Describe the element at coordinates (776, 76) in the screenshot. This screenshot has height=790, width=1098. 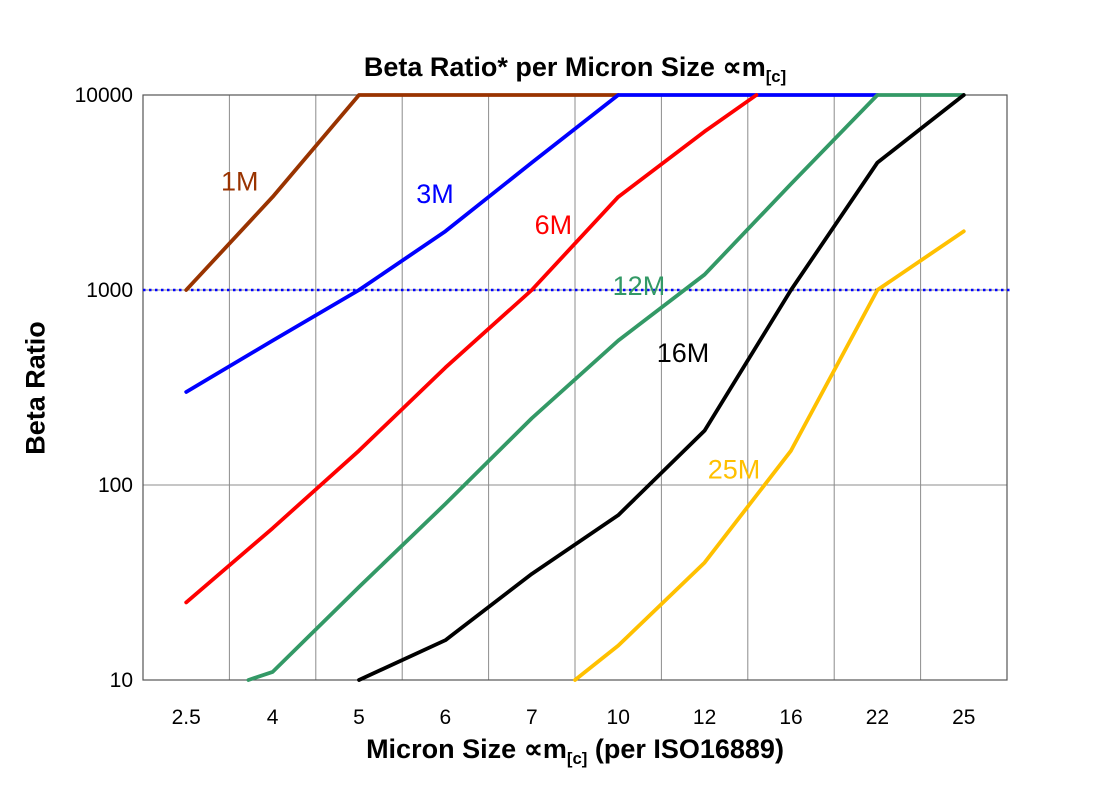
I see `chart-title-subscript: [c]` at that location.